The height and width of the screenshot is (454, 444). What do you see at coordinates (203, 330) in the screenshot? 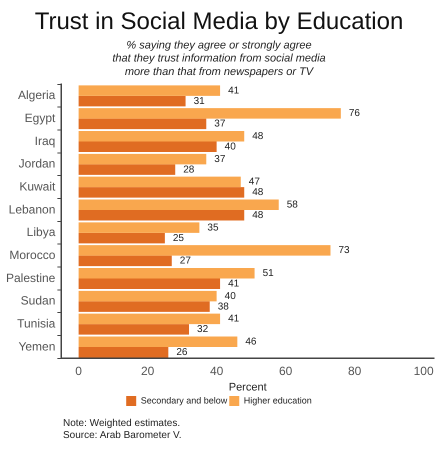
I see `data-label: 32` at bounding box center [203, 330].